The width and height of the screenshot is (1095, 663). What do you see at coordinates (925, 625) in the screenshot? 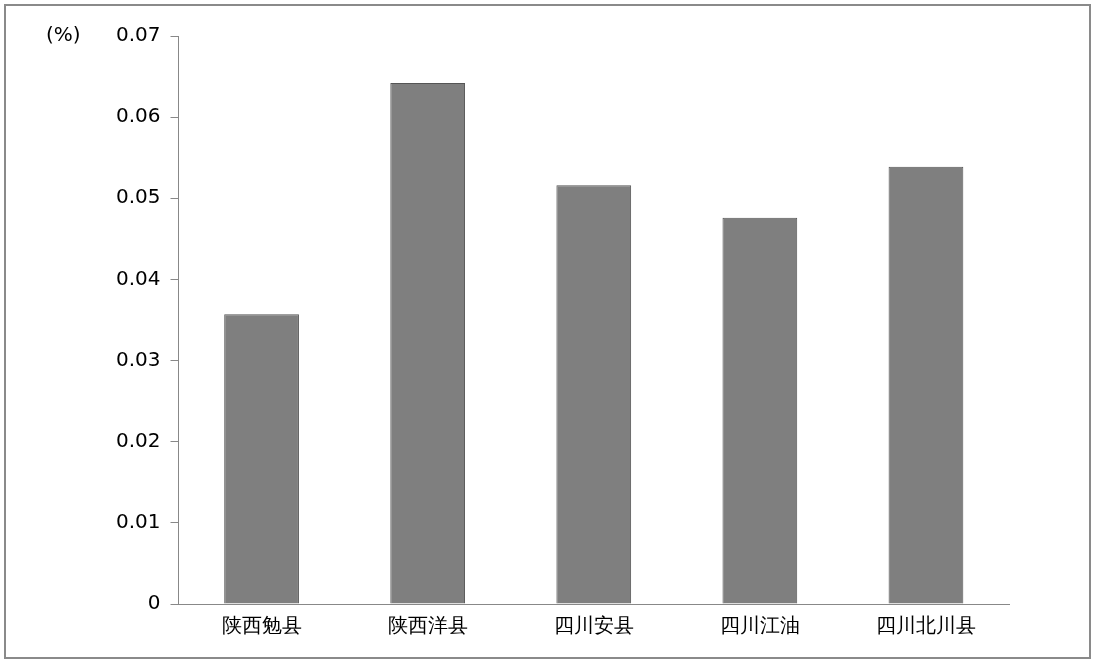
I see `x-tick-label: 四川北川县` at bounding box center [925, 625].